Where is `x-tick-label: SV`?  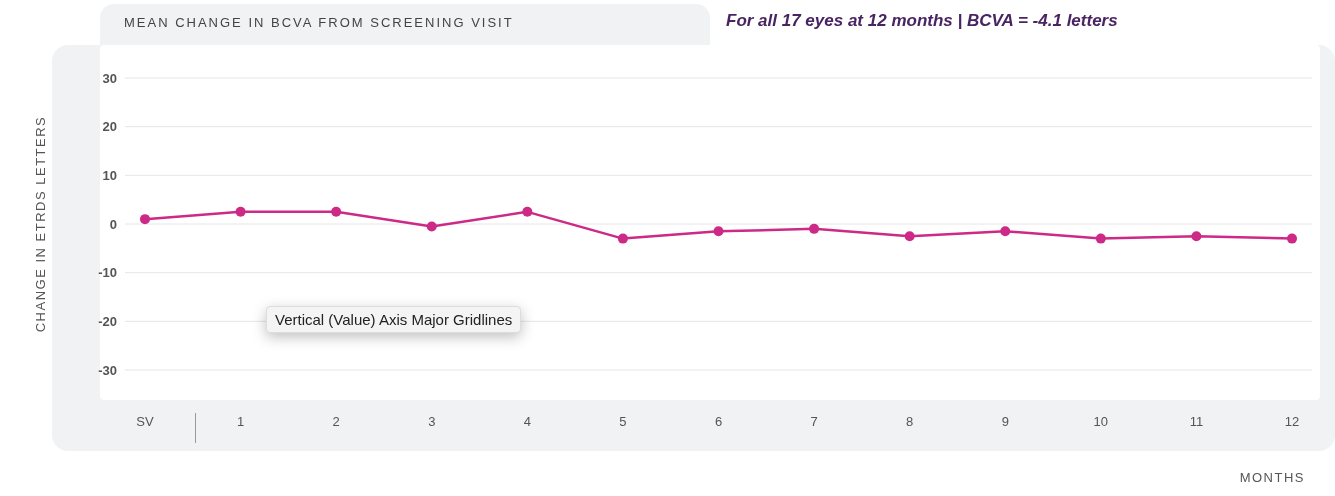
x-tick-label: SV is located at coordinates (145, 421).